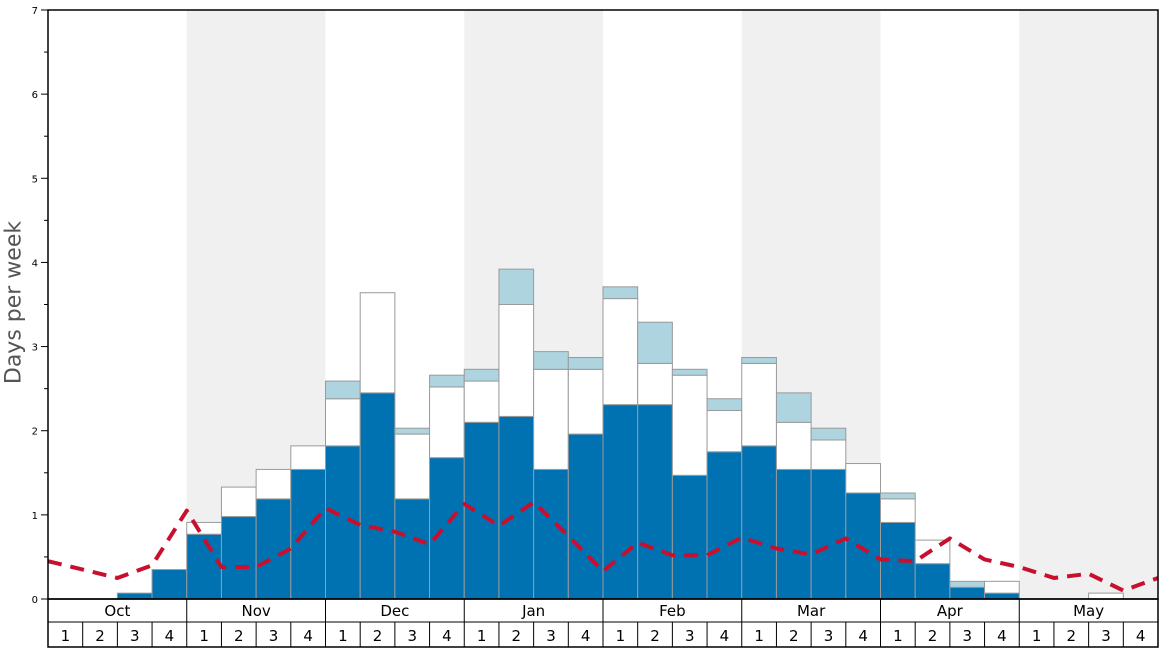 The width and height of the screenshot is (1168, 648). What do you see at coordinates (35, 95) in the screenshot?
I see `y-tick-label: 6` at bounding box center [35, 95].